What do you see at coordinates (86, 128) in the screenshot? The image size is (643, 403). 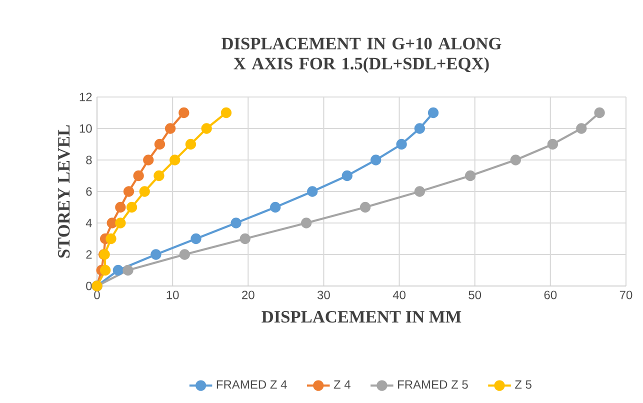 I see `y-tick-label: 10` at bounding box center [86, 128].